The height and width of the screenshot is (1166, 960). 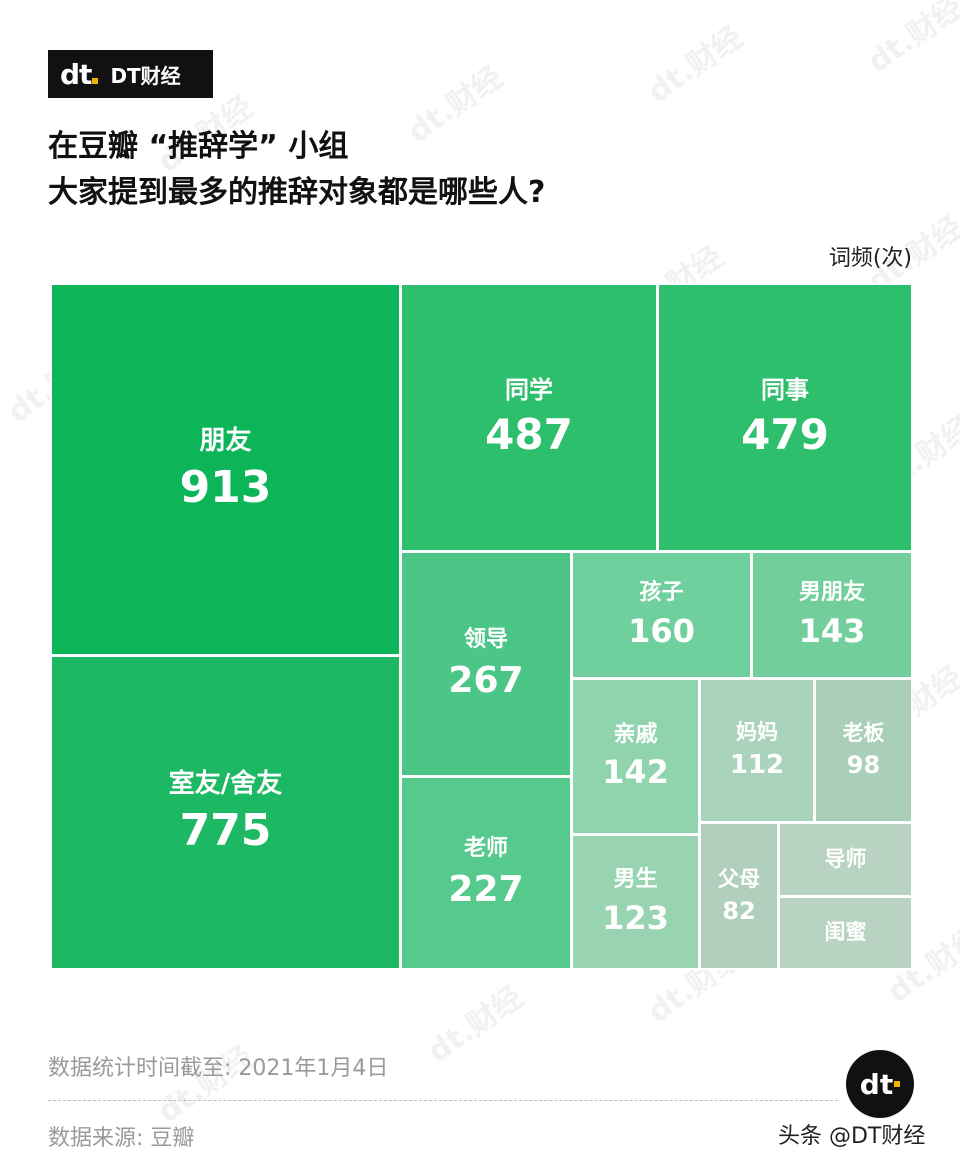 What do you see at coordinates (635, 772) in the screenshot?
I see `cell-value: 142` at bounding box center [635, 772].